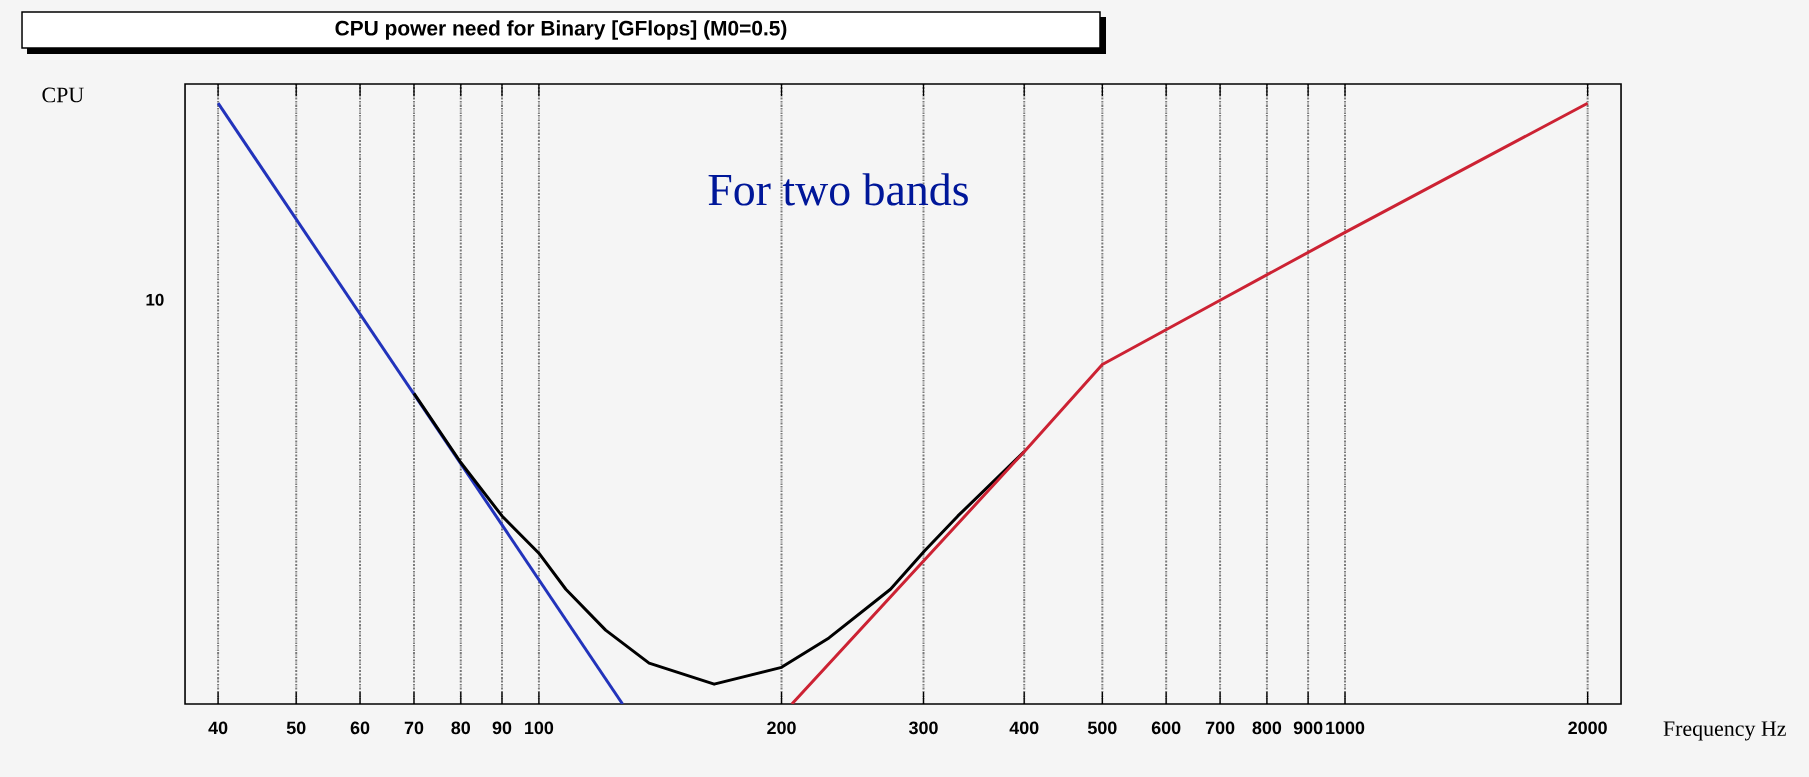 This screenshot has height=777, width=1809. I want to click on x-tick-label: 900, so click(1308, 728).